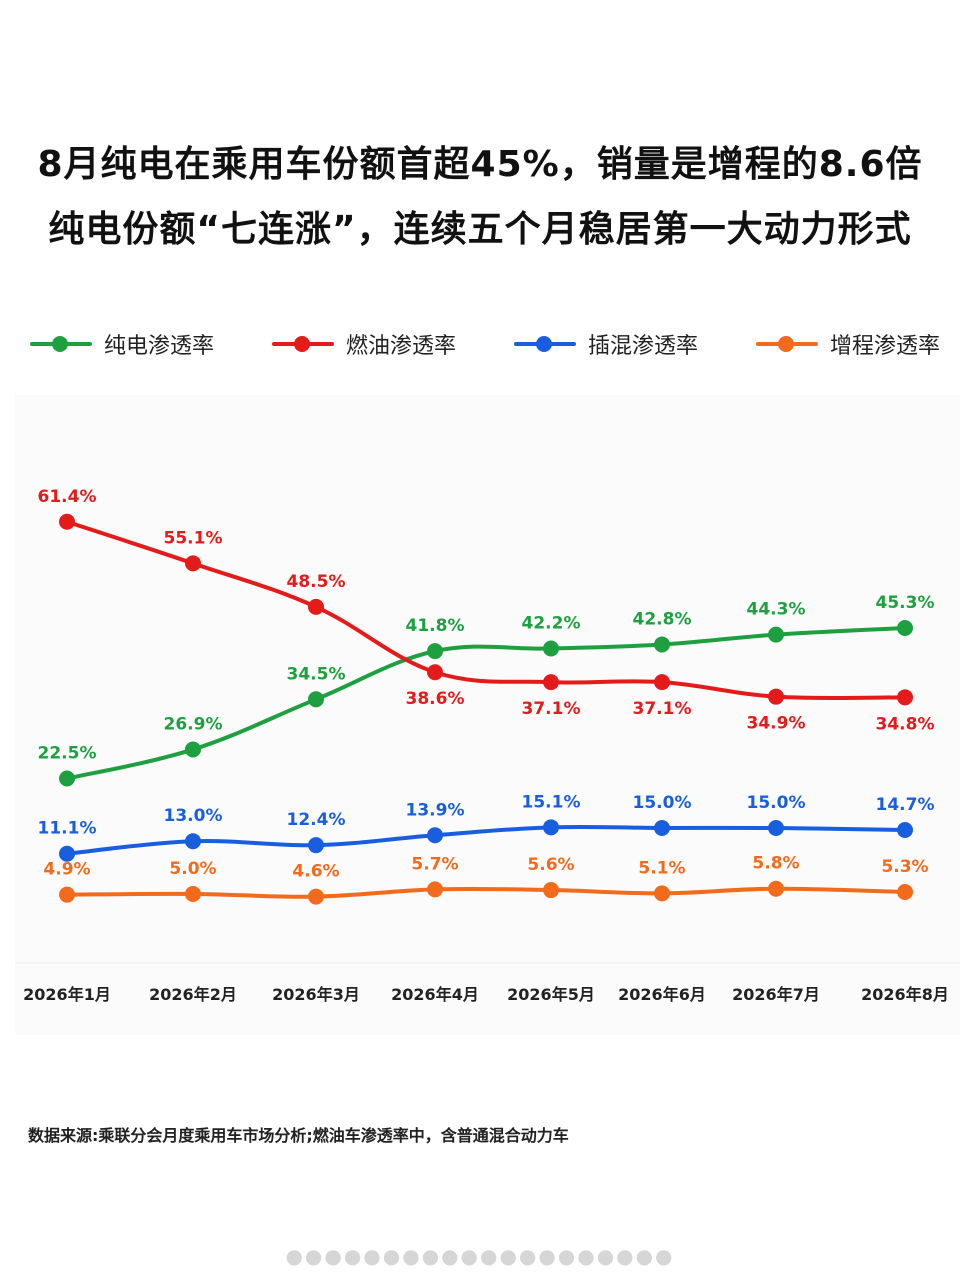 This screenshot has width=960, height=1280. What do you see at coordinates (905, 805) in the screenshot?
I see `data-label-phev: 14.7%` at bounding box center [905, 805].